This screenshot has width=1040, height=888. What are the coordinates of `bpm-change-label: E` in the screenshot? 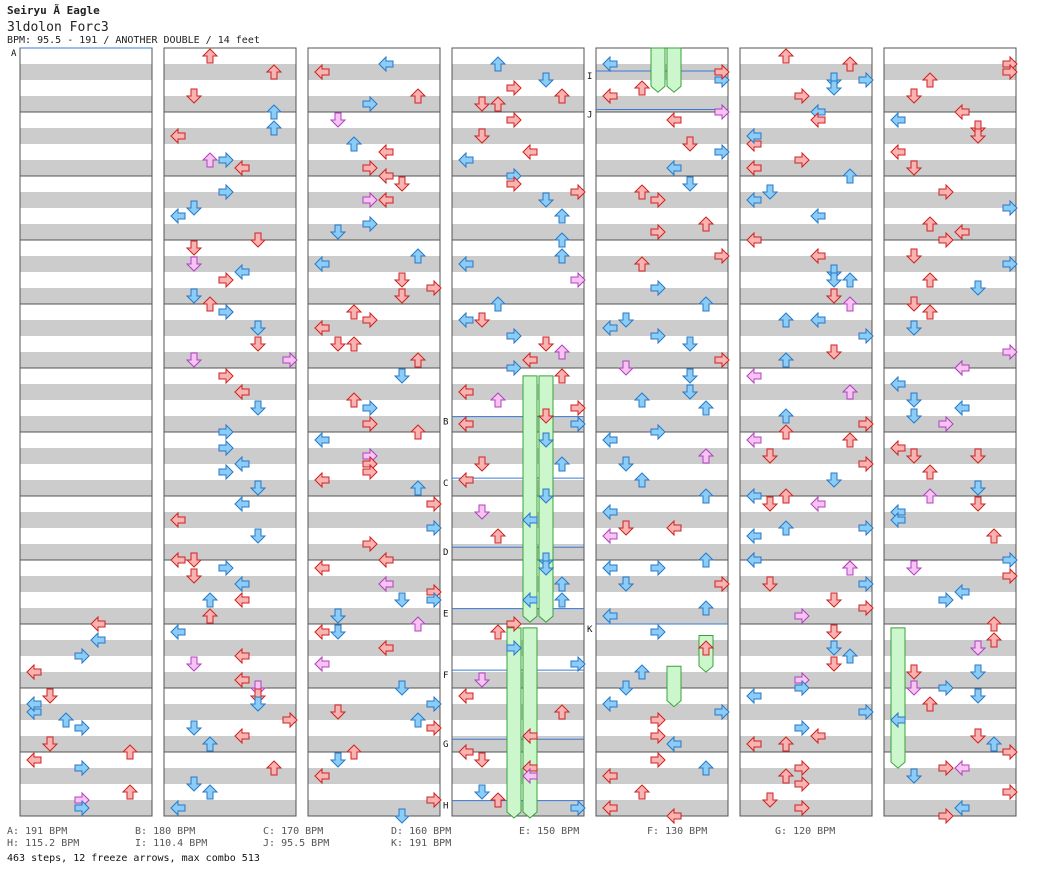 It's located at (445, 615).